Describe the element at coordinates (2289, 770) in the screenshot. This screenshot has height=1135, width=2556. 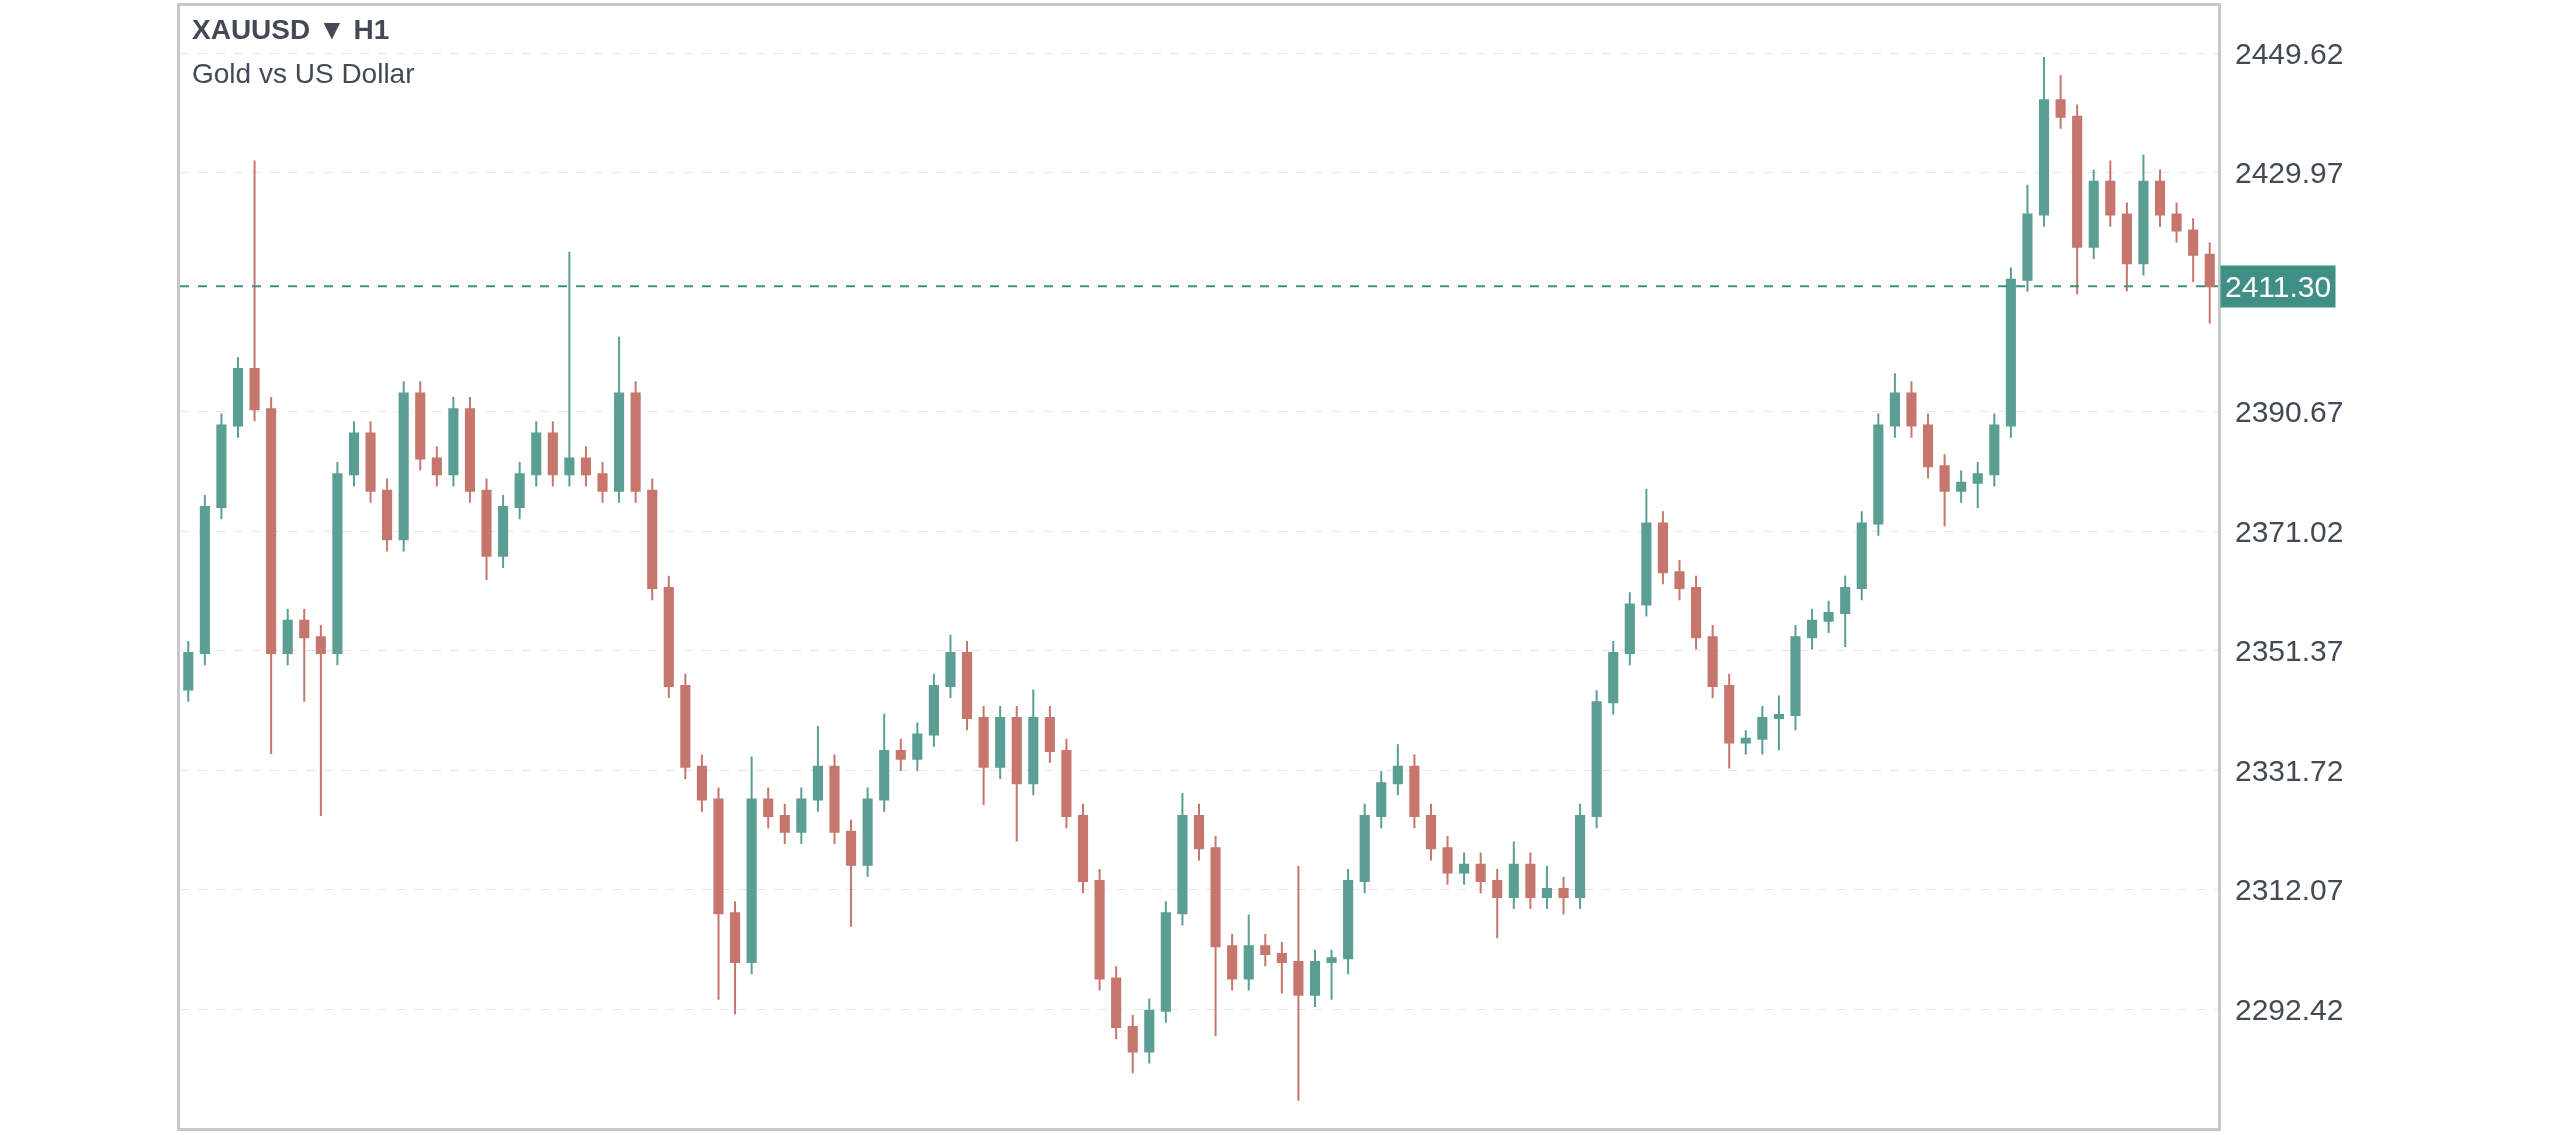
I see `y-tick-label: 2331.72` at that location.